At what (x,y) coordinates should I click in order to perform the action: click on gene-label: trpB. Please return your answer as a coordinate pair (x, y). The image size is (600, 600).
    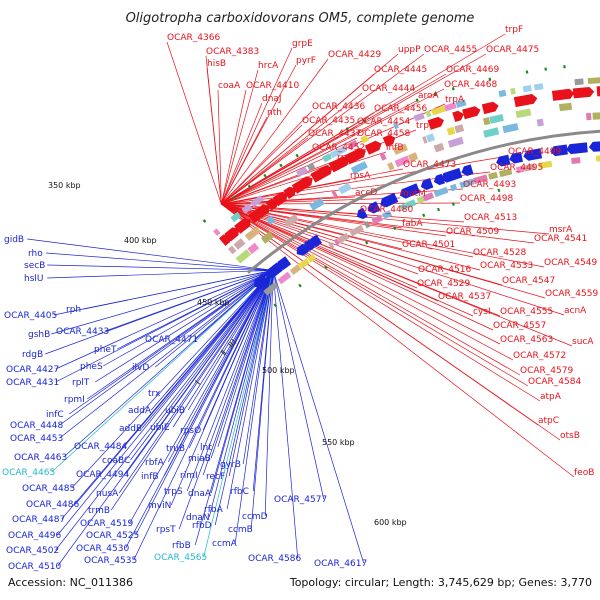
    Looking at the image, I should click on (425, 126).